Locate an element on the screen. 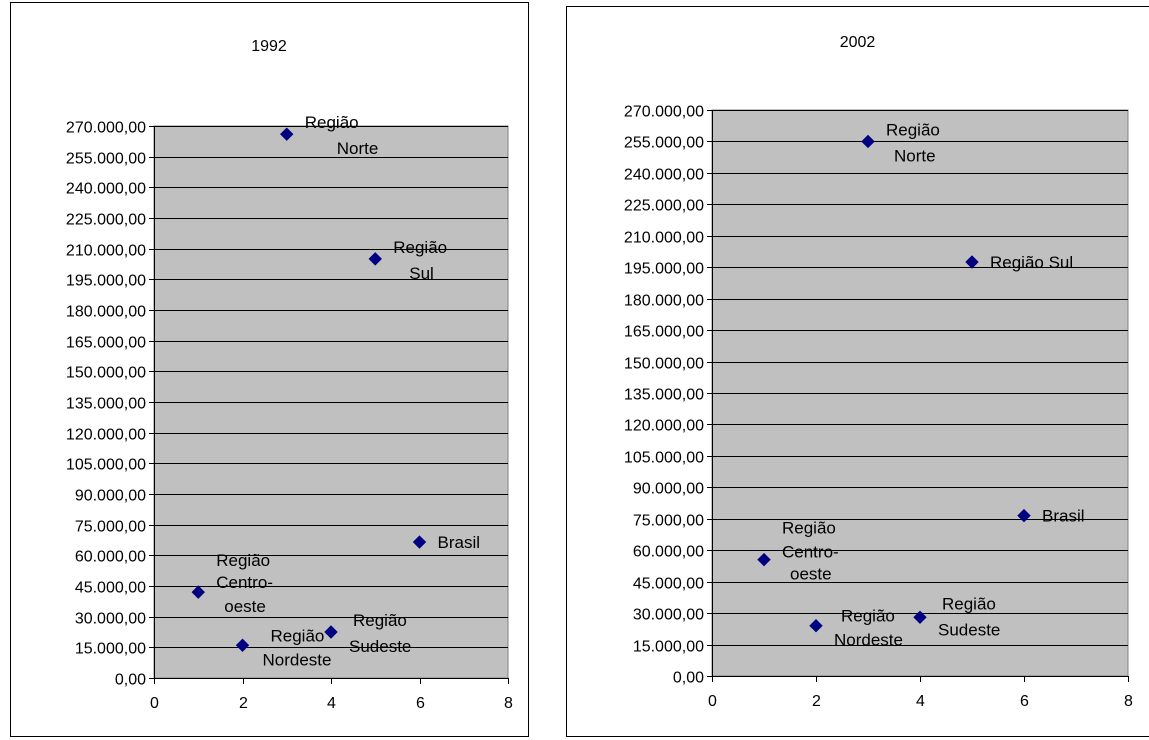 The width and height of the screenshot is (1149, 740). chart-title: 1992 is located at coordinates (269, 46).